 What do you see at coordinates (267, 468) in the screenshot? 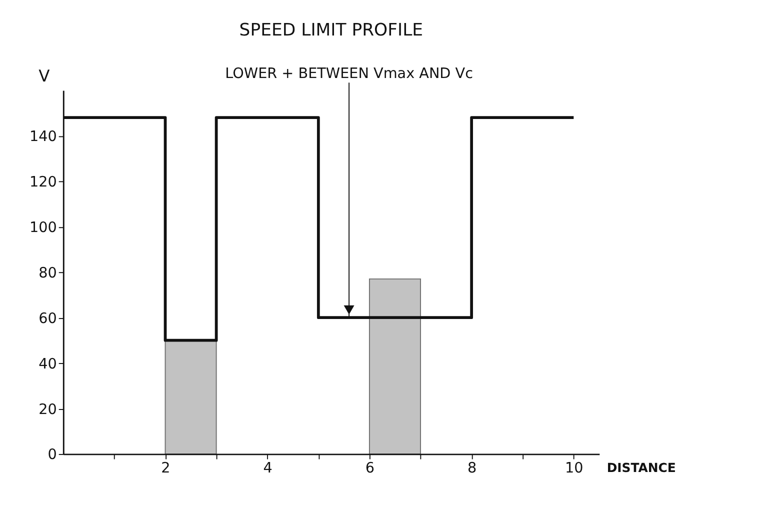
I see `x-tick-label: 4` at bounding box center [267, 468].